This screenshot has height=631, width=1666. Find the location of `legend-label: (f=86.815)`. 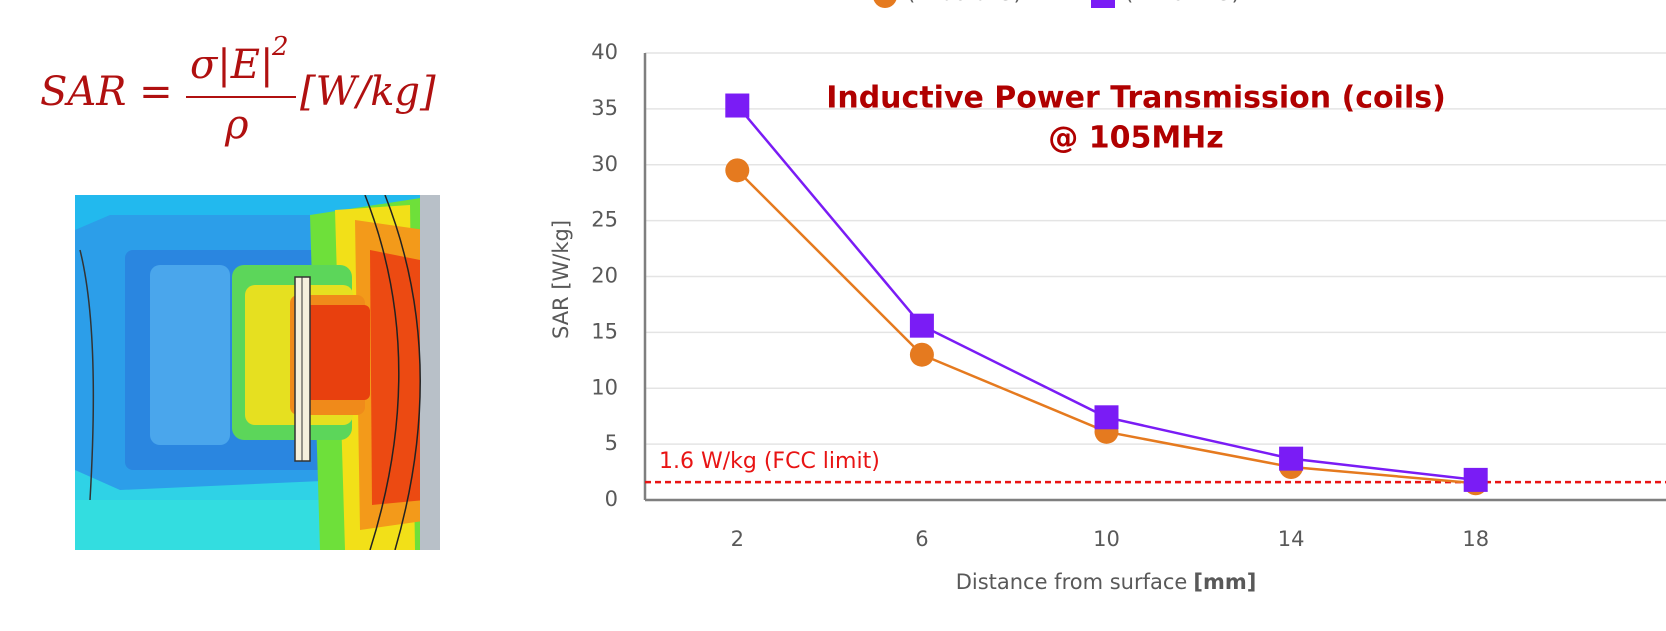

legend-label: (f=86.815) is located at coordinates (964, 2).